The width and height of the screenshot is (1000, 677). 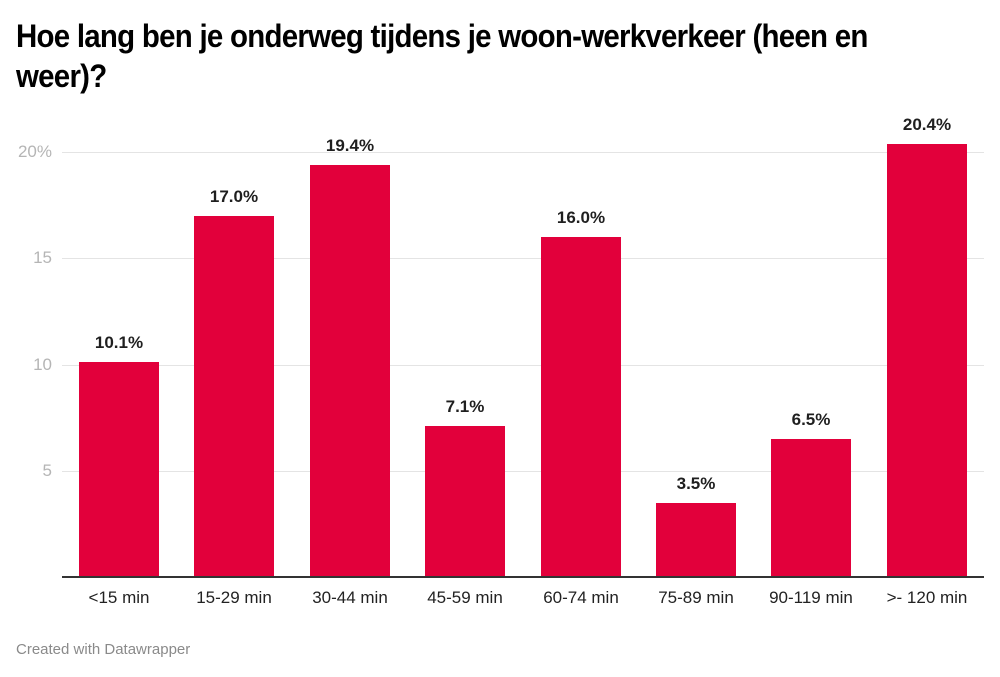 I want to click on bar-value-label: 19.4%, so click(x=350, y=145).